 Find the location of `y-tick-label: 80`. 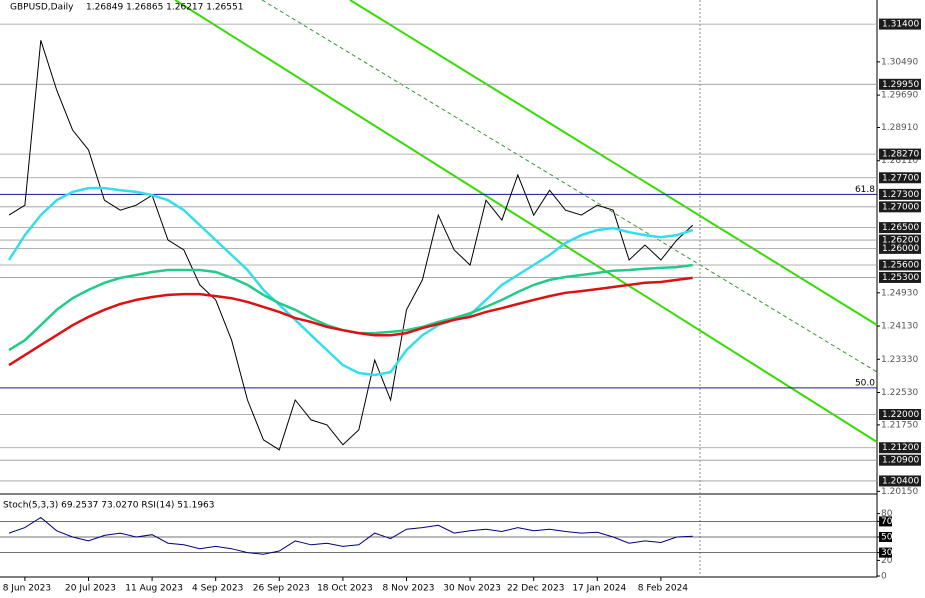

y-tick-label: 80 is located at coordinates (887, 514).